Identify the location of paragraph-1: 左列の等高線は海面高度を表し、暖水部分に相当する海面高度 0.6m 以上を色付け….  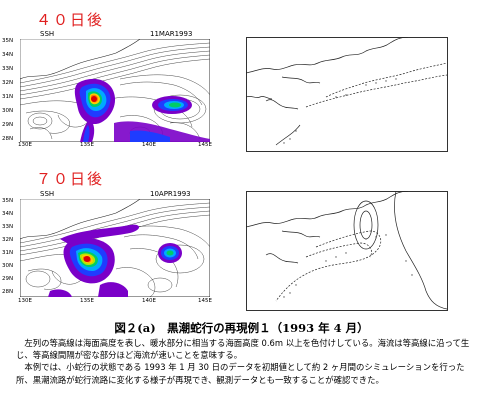
(243, 349).